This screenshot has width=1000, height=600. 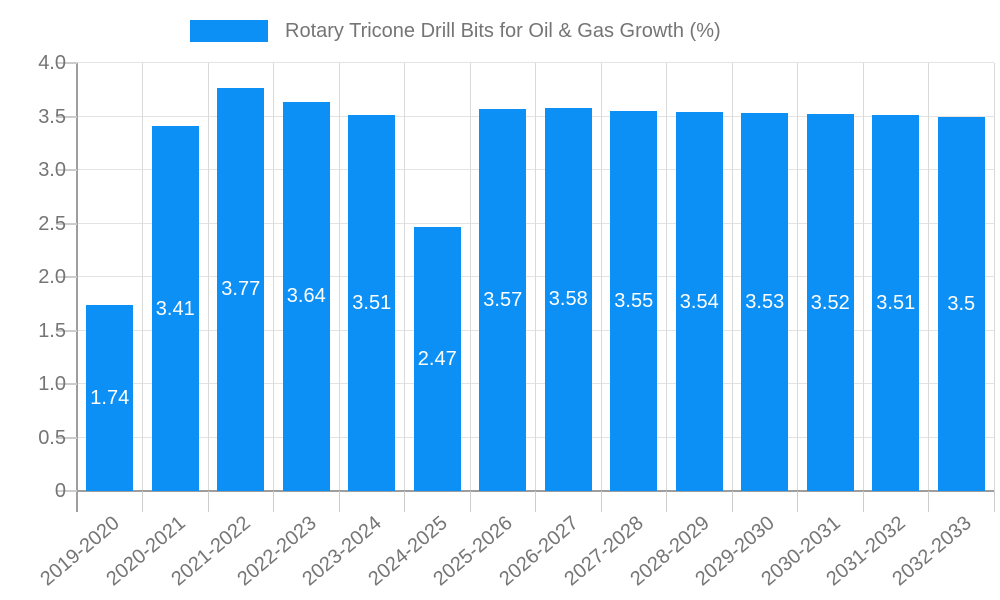 What do you see at coordinates (52, 330) in the screenshot?
I see `y-axis-label: 1.5` at bounding box center [52, 330].